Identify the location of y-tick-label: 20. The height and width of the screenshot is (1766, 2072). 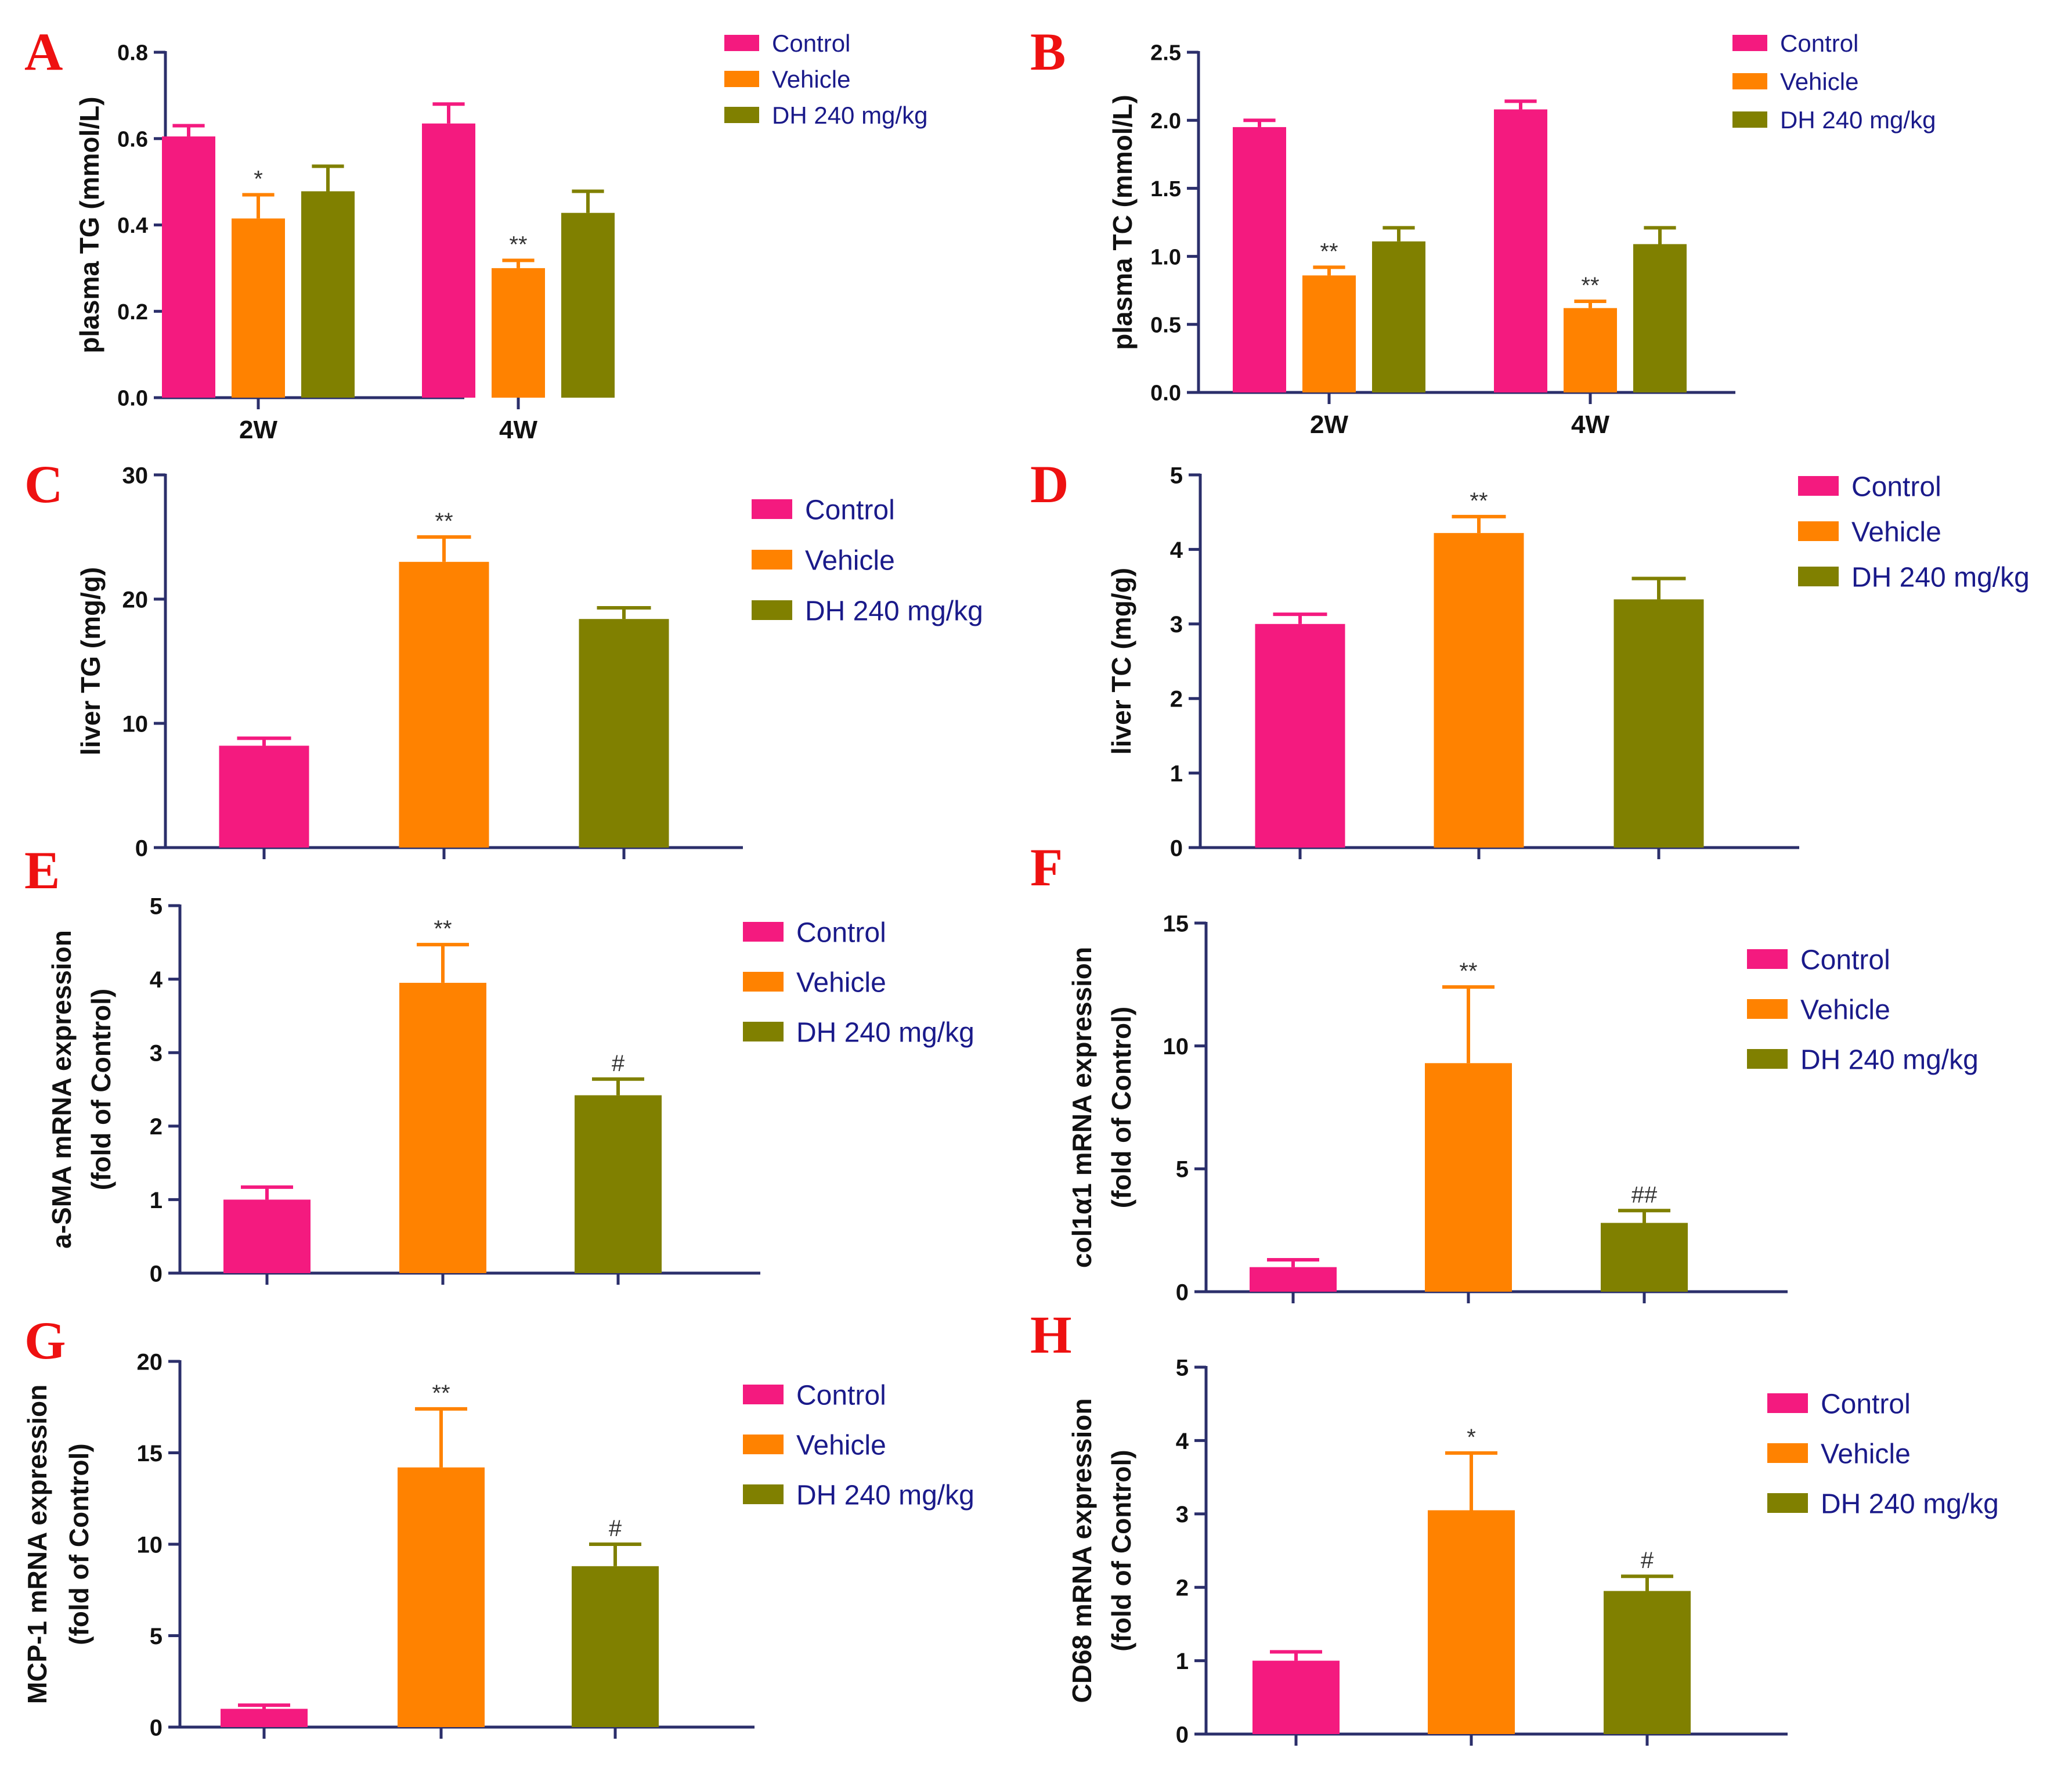
(150, 1362).